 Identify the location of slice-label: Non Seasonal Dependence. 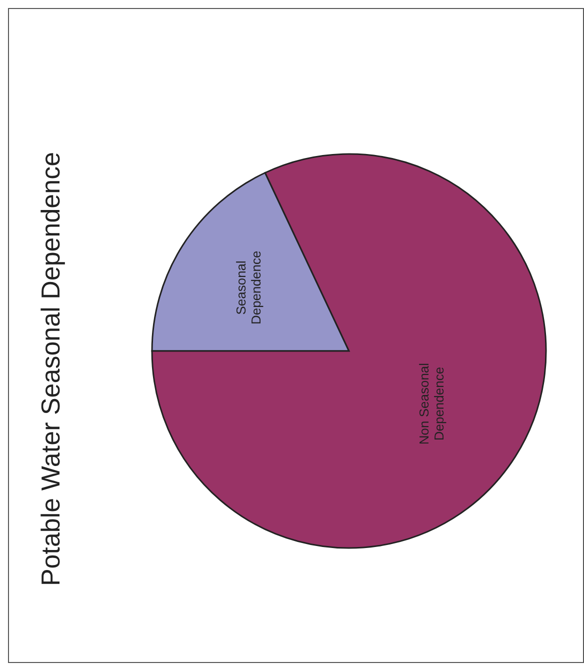
(431, 403).